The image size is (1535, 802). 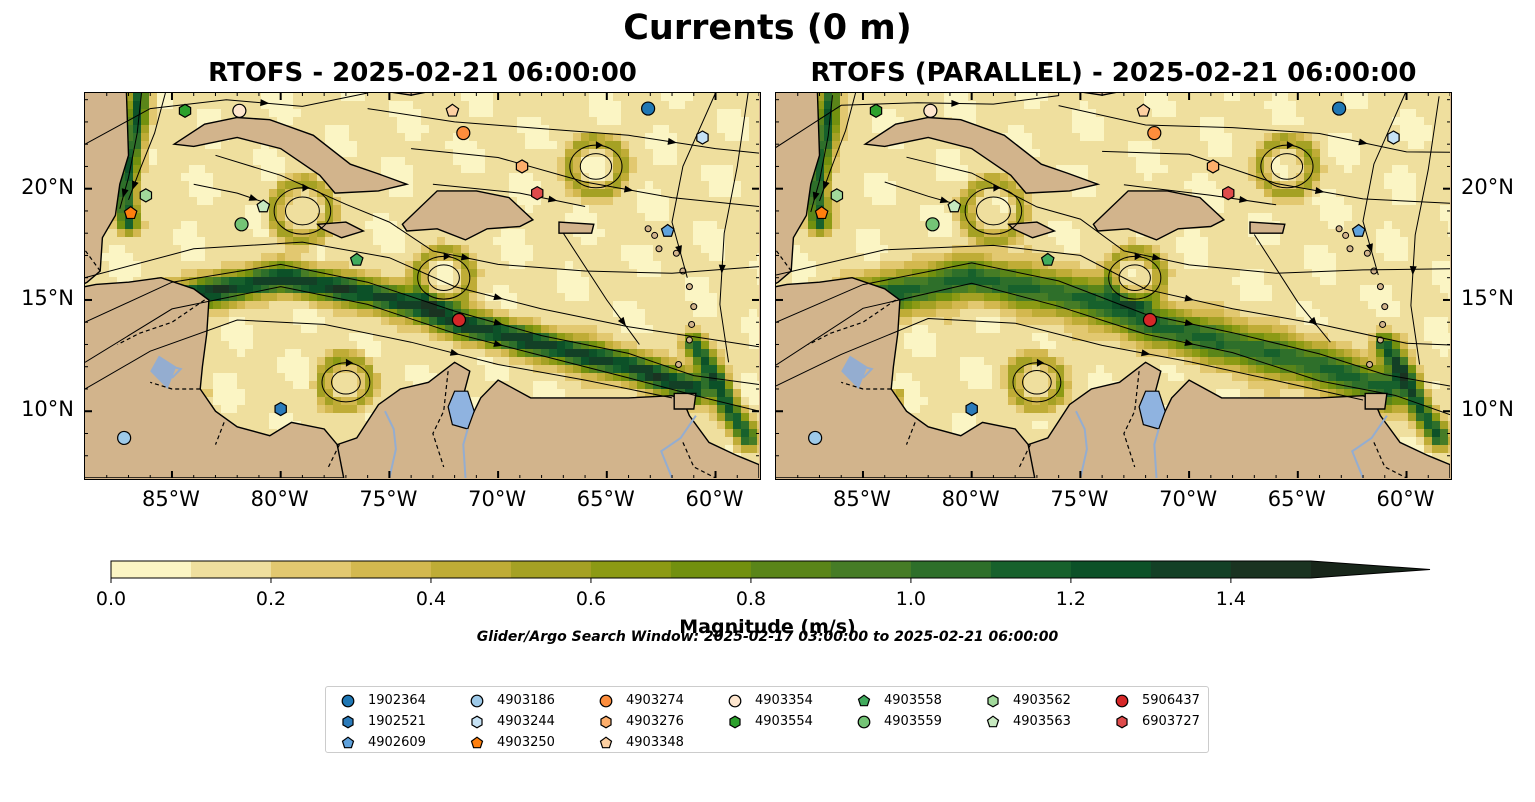 I want to click on lat-tick-label: 20°N, so click(x=1487, y=186).